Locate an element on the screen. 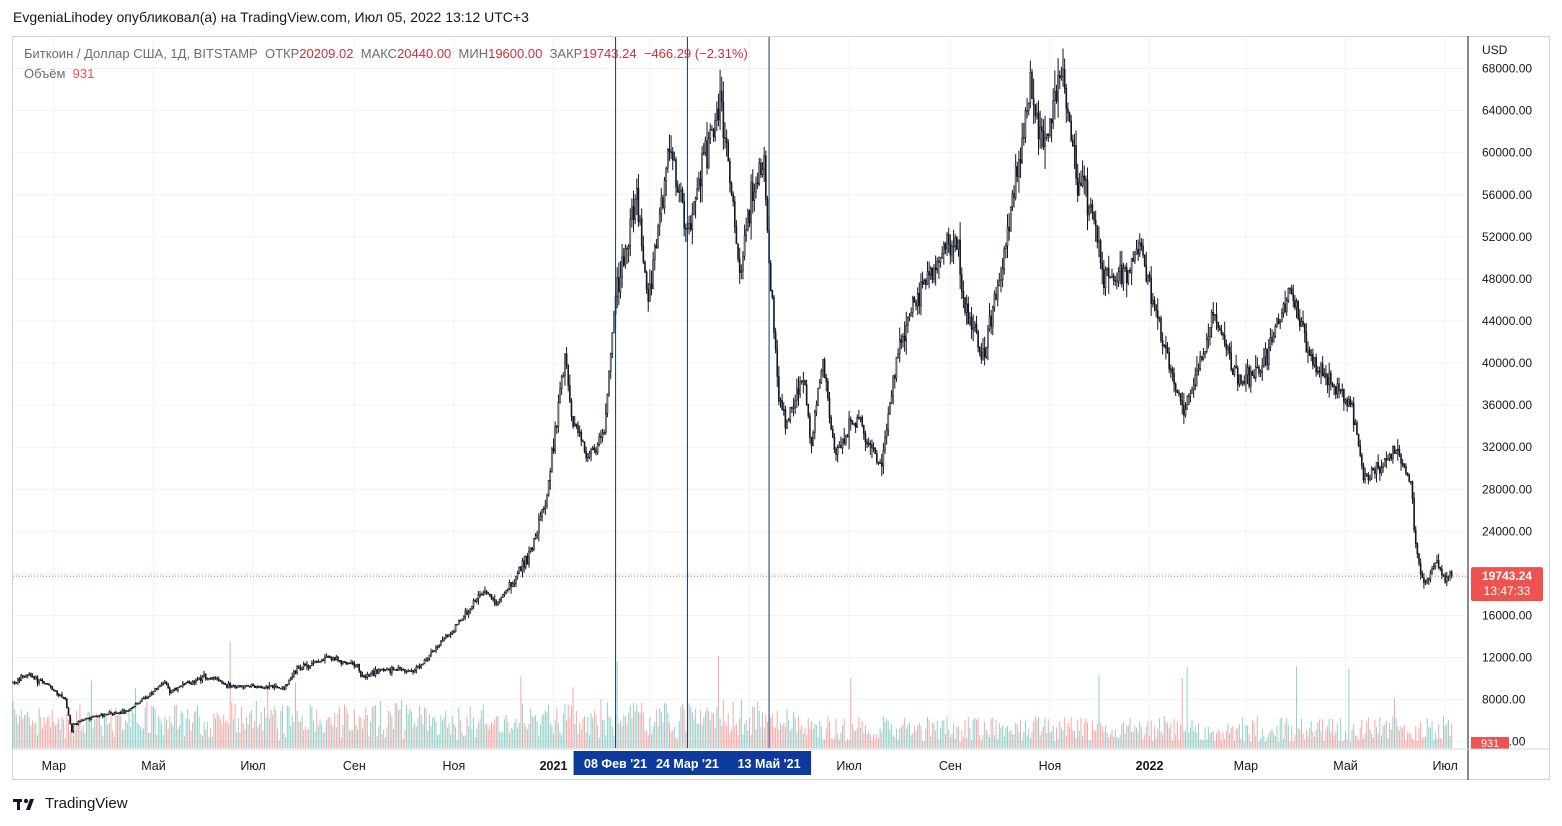 The width and height of the screenshot is (1562, 826). volume-value: 931 is located at coordinates (83, 73).